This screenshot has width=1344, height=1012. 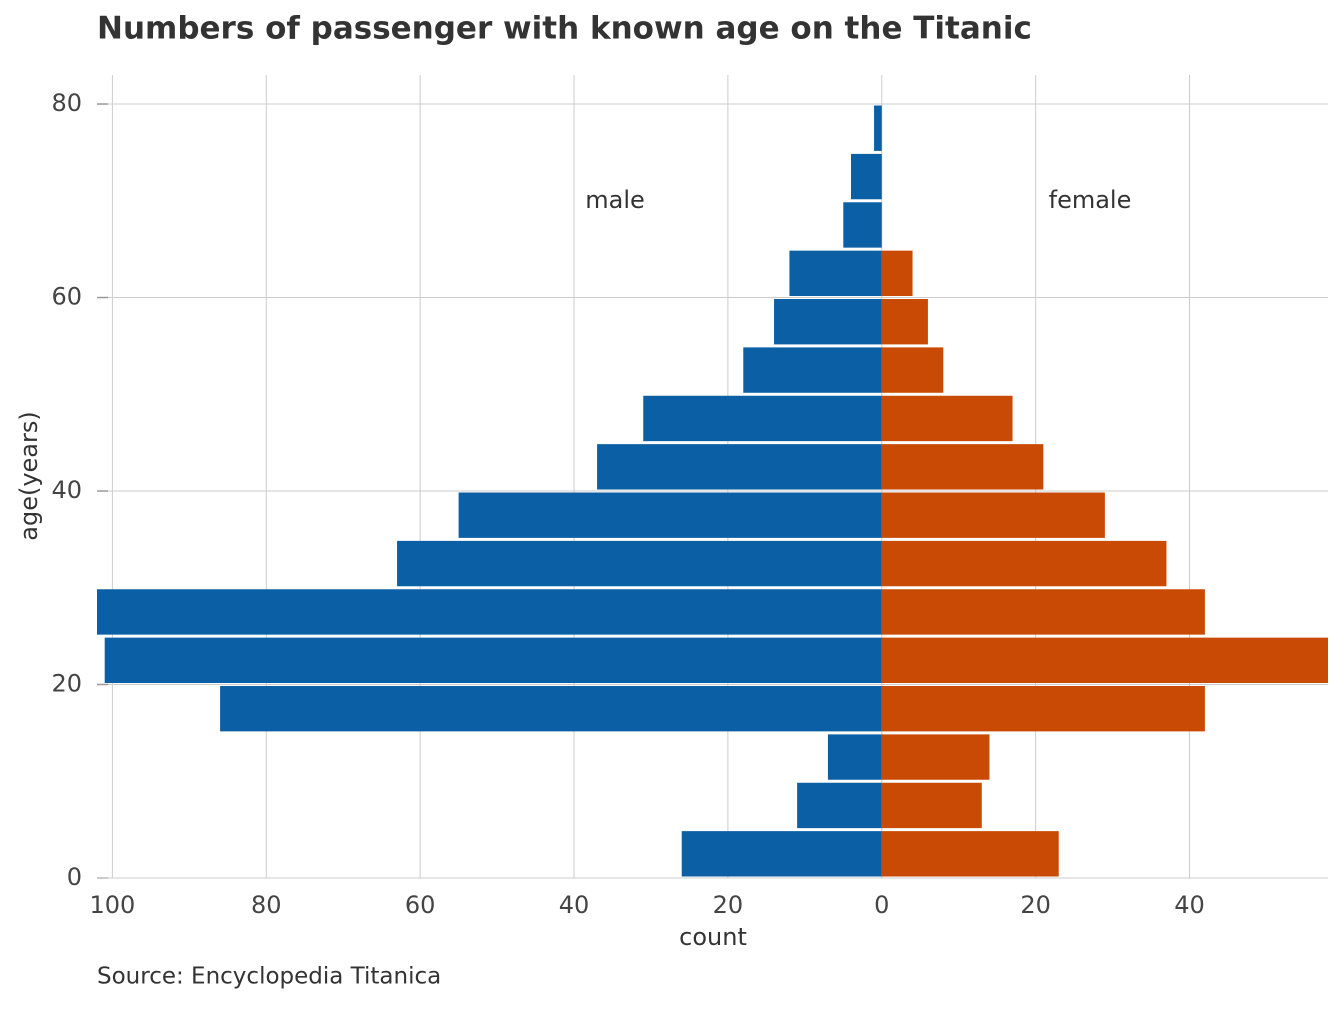 I want to click on annotation: male, so click(x=615, y=200).